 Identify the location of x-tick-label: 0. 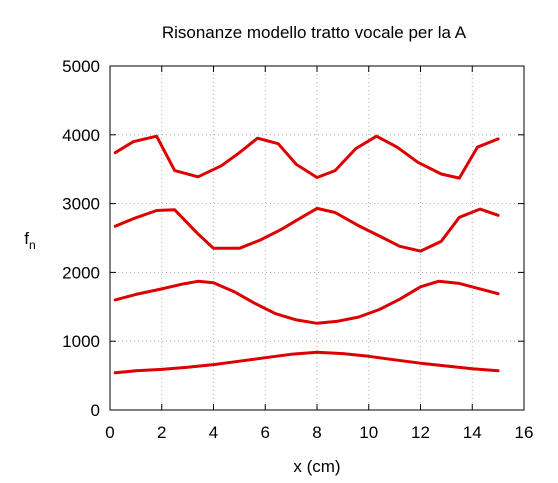
(109, 432).